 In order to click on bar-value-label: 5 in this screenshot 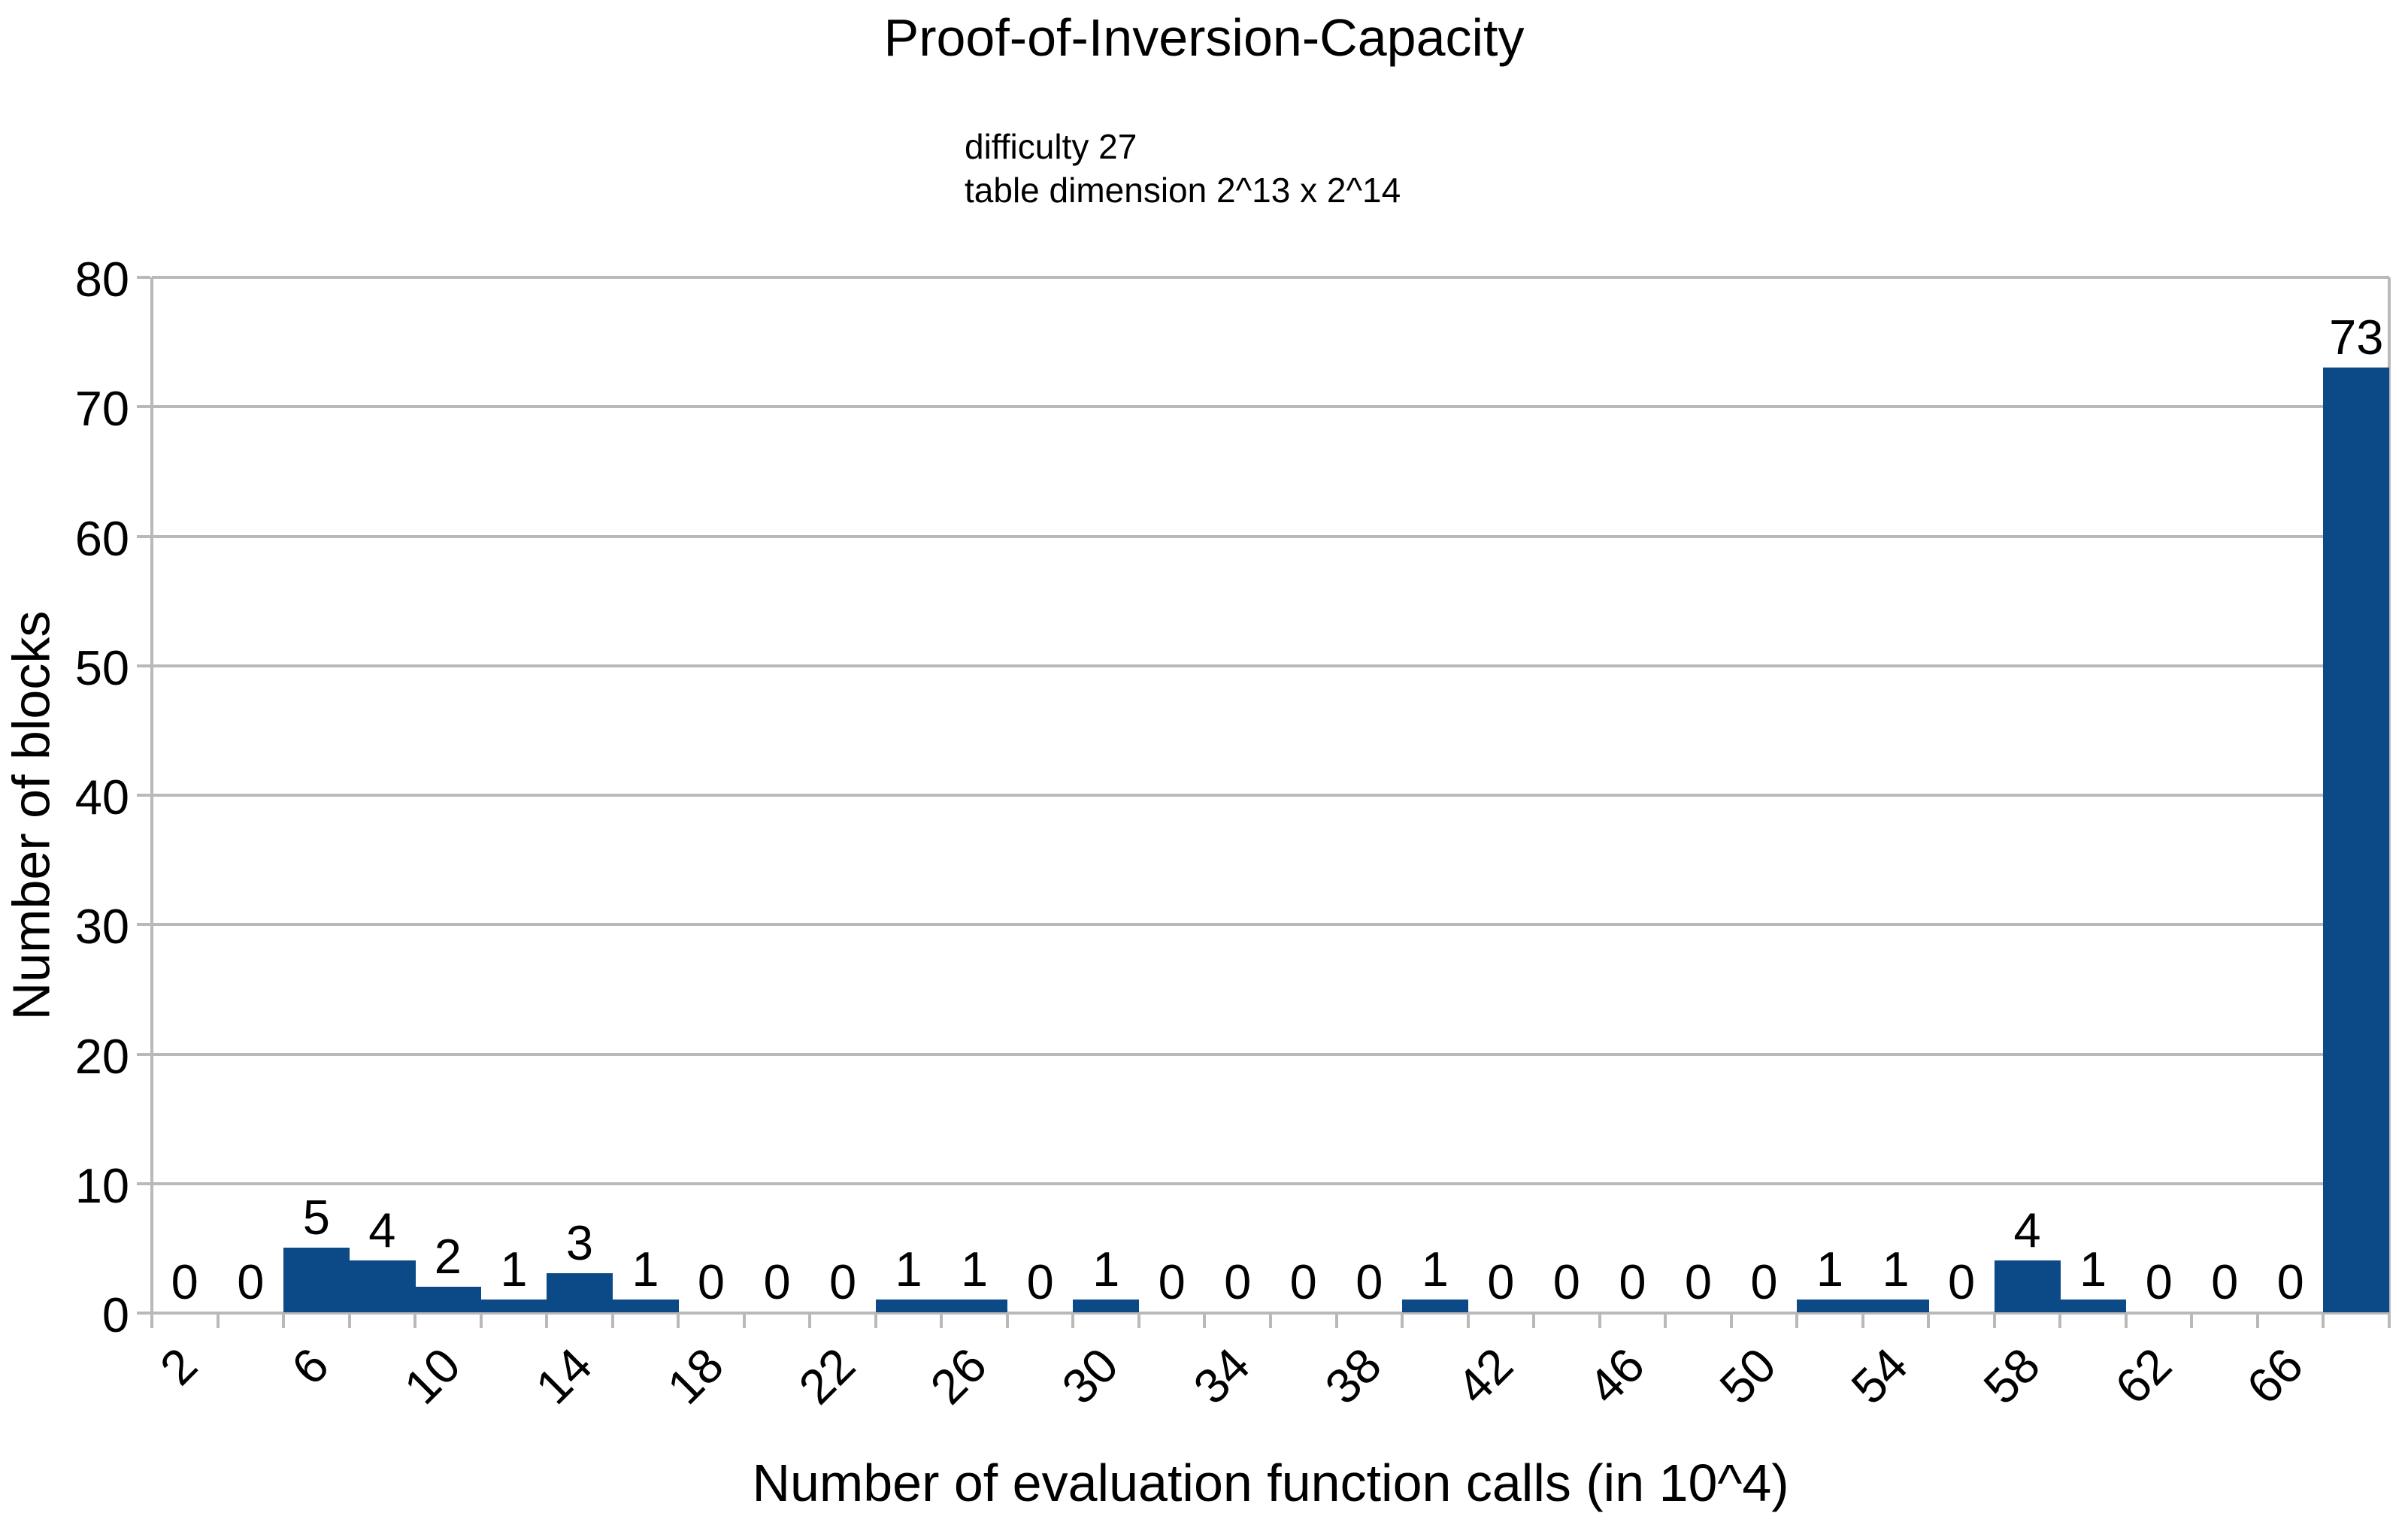, I will do `click(316, 1217)`.